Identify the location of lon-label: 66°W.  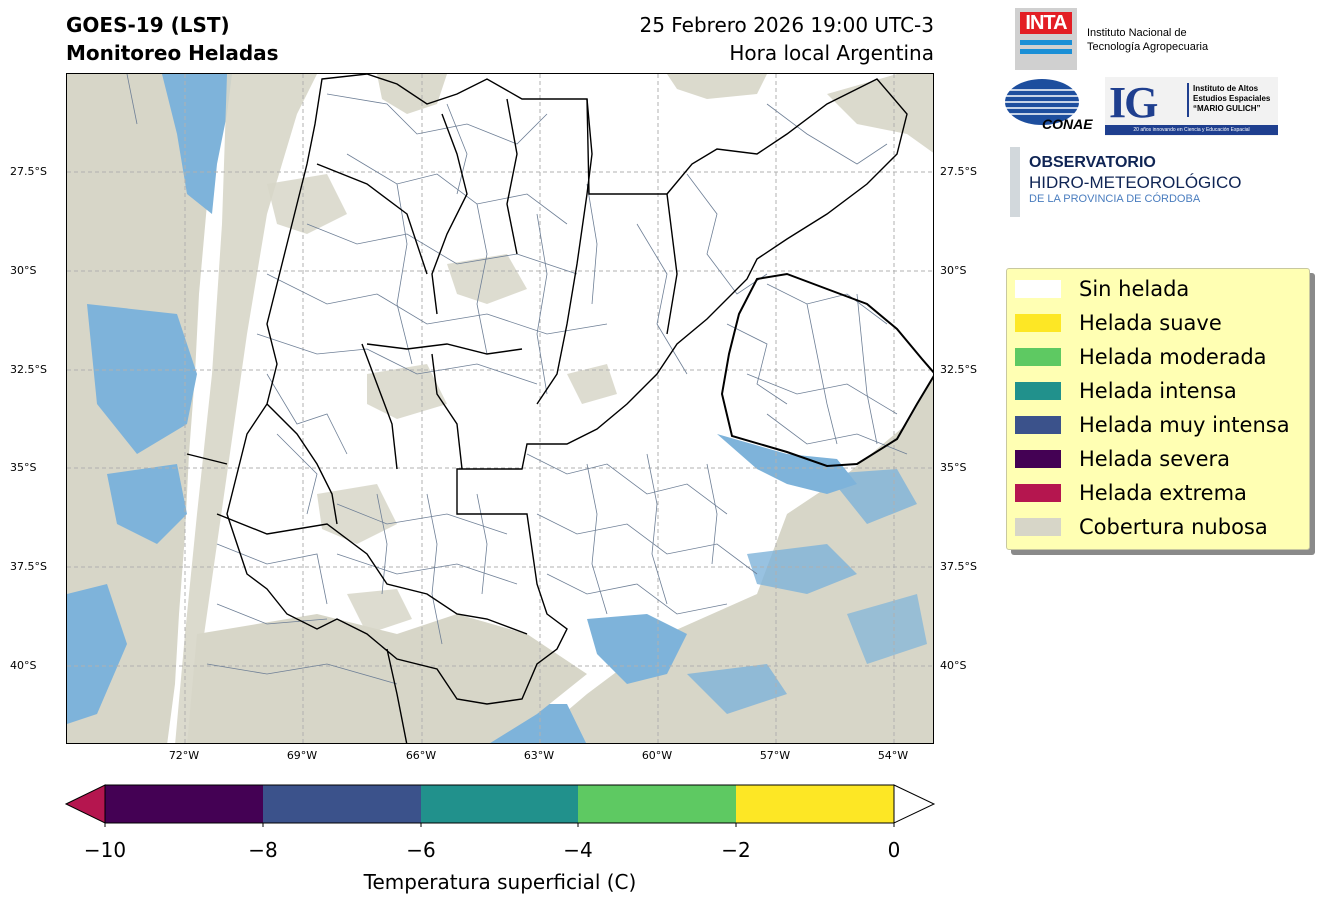
(421, 755).